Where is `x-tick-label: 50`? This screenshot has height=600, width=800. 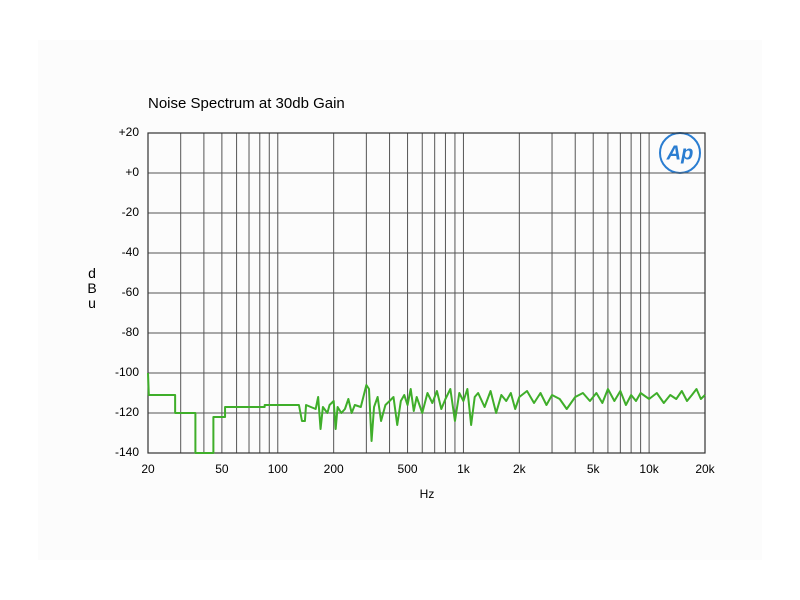
x-tick-label: 50 is located at coordinates (222, 469).